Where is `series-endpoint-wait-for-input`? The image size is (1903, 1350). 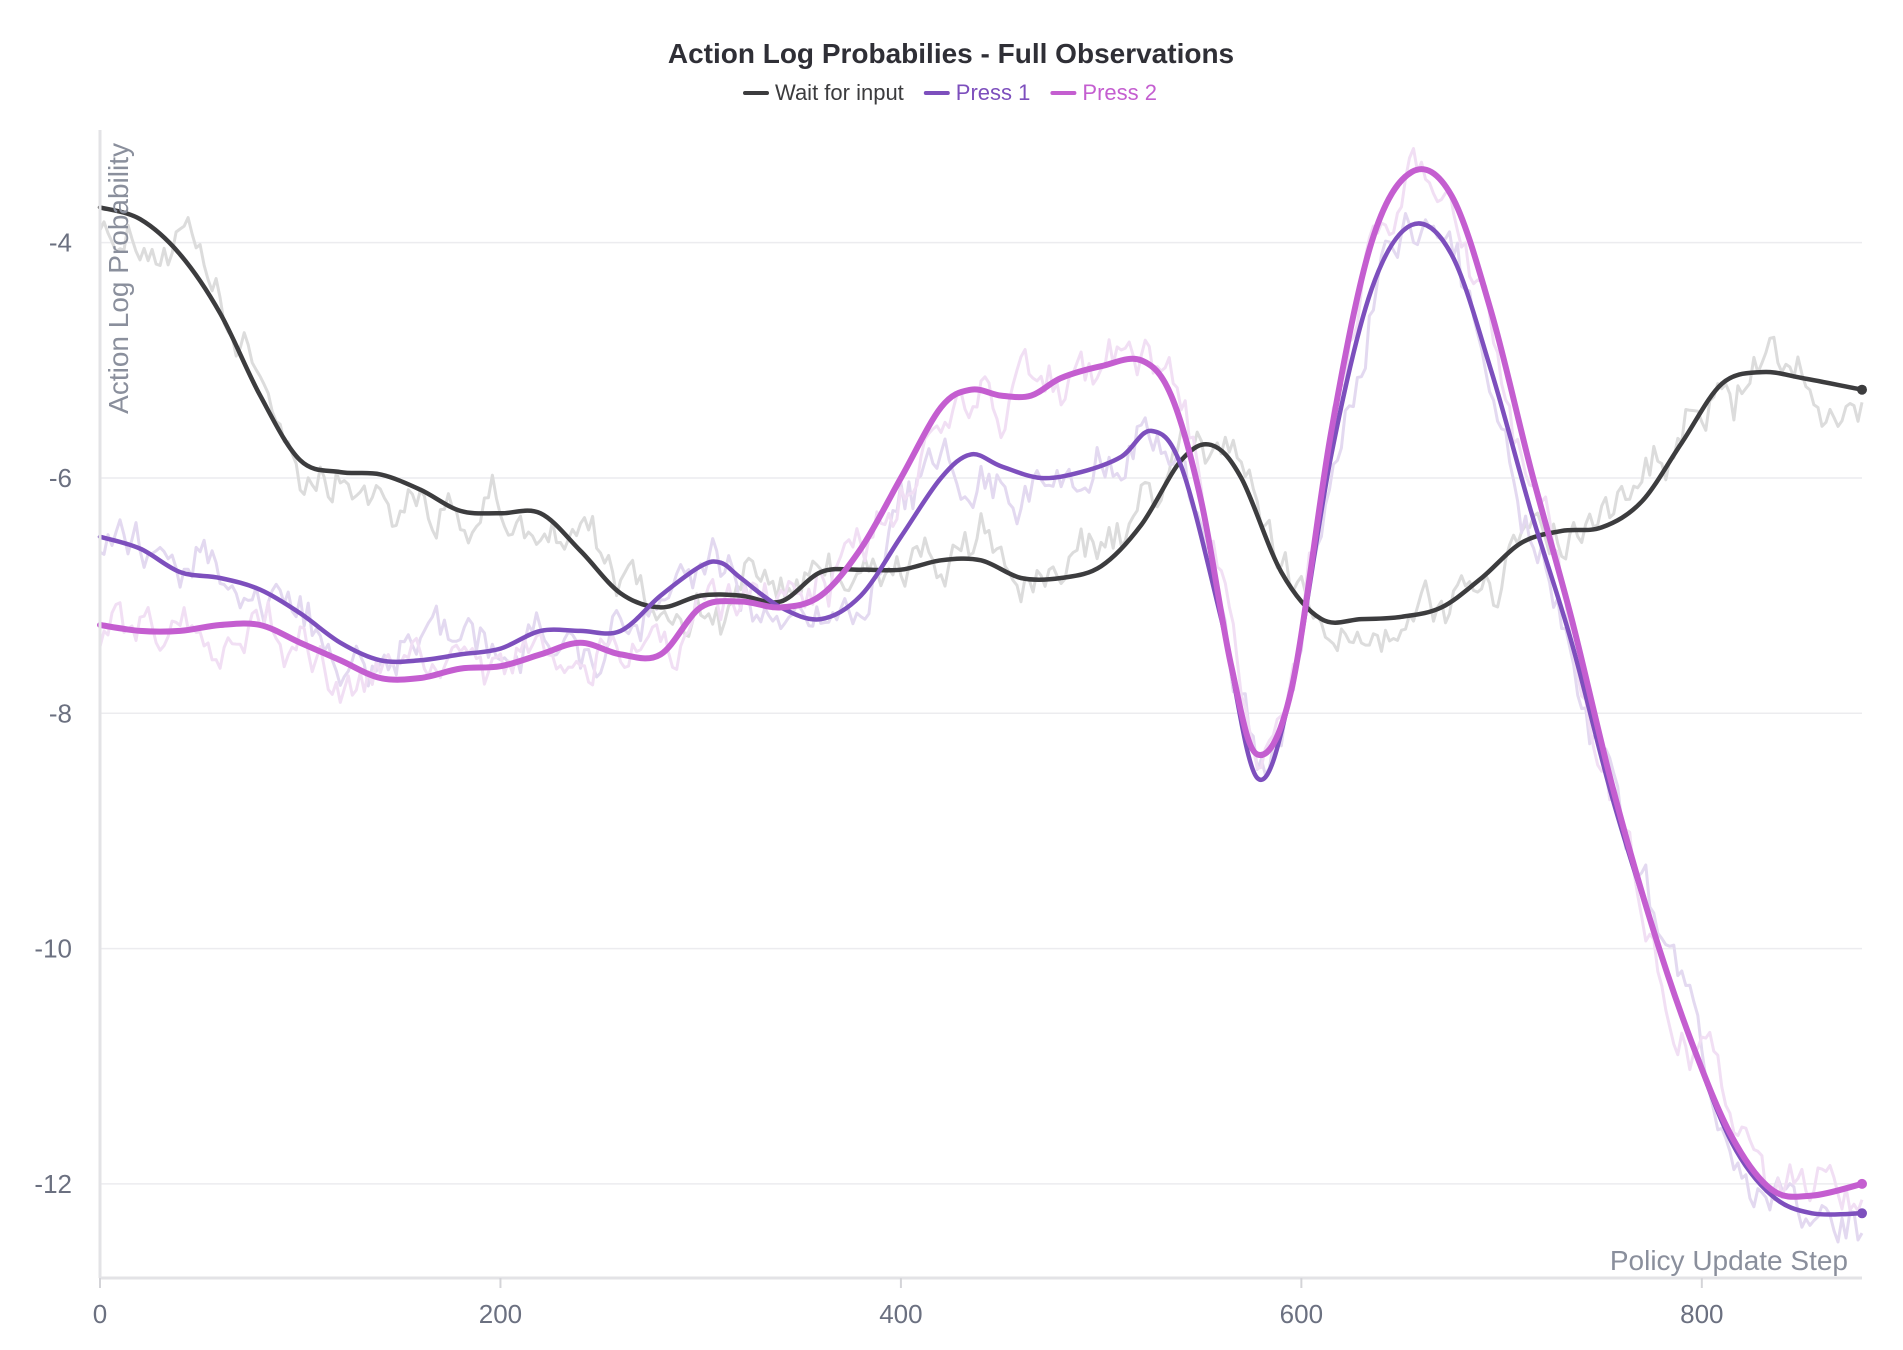 series-endpoint-wait-for-input is located at coordinates (1862, 389).